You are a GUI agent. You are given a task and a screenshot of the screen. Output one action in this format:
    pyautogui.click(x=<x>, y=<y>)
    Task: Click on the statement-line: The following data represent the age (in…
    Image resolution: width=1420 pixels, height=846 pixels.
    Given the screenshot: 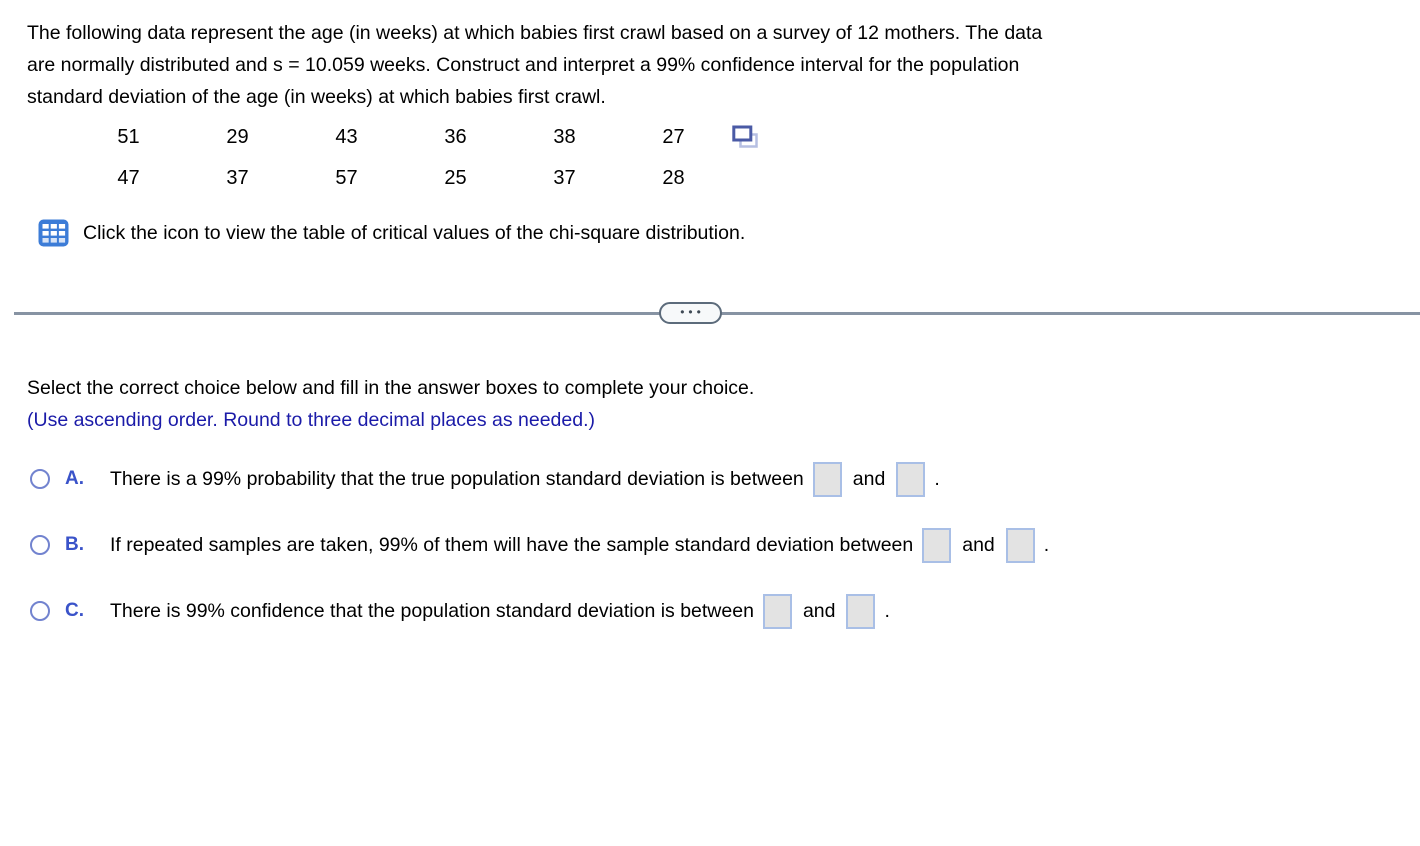 What is the action you would take?
    pyautogui.click(x=535, y=33)
    